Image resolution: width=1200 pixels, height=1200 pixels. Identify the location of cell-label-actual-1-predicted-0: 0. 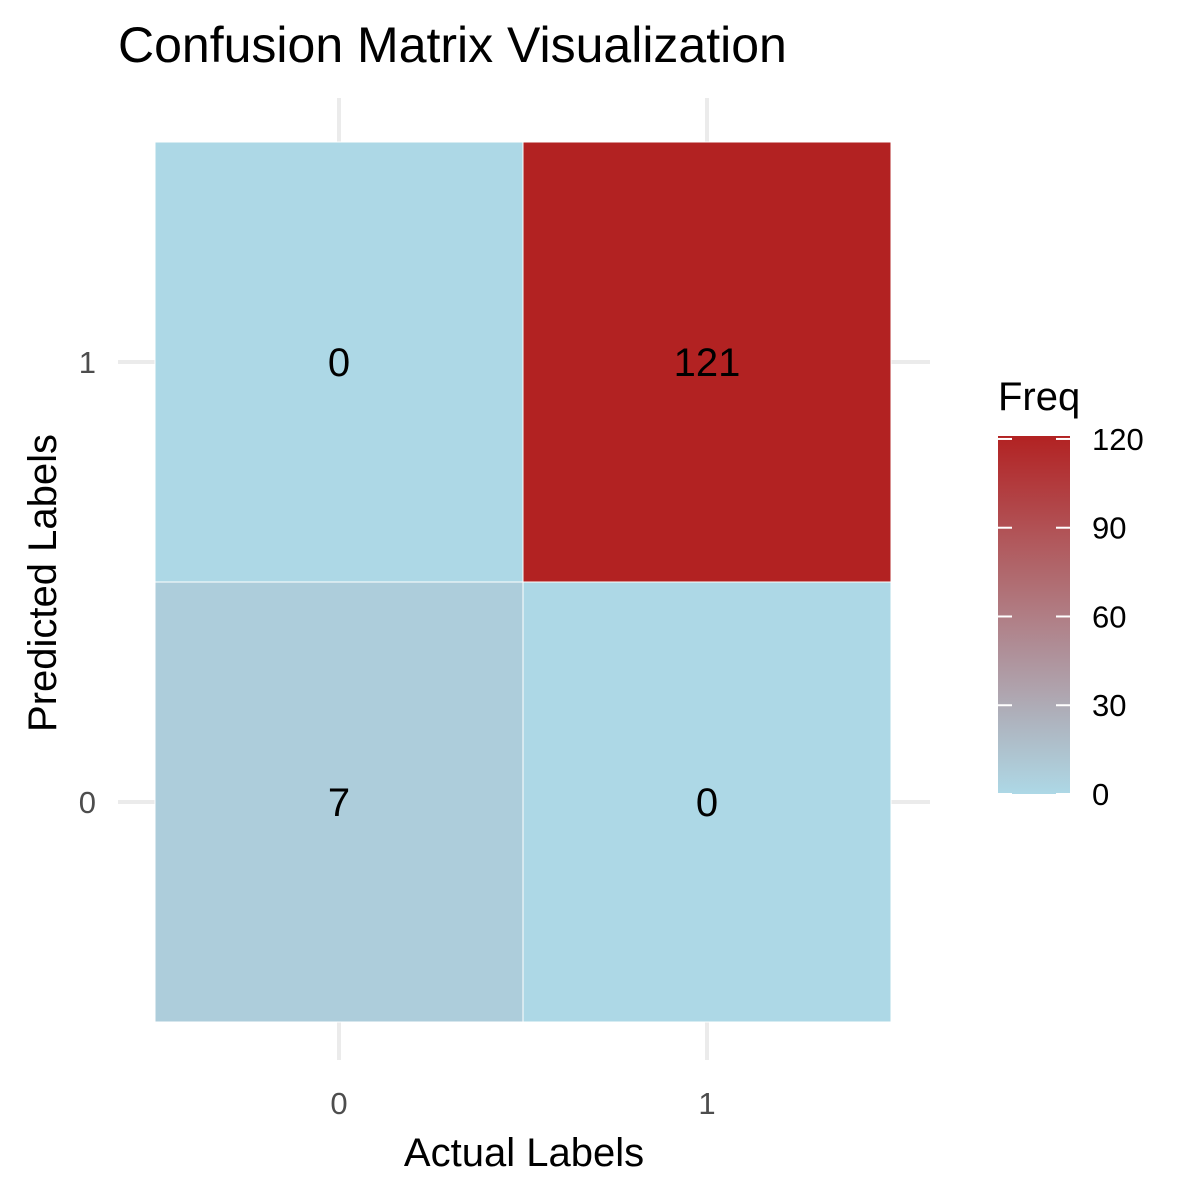
(707, 803).